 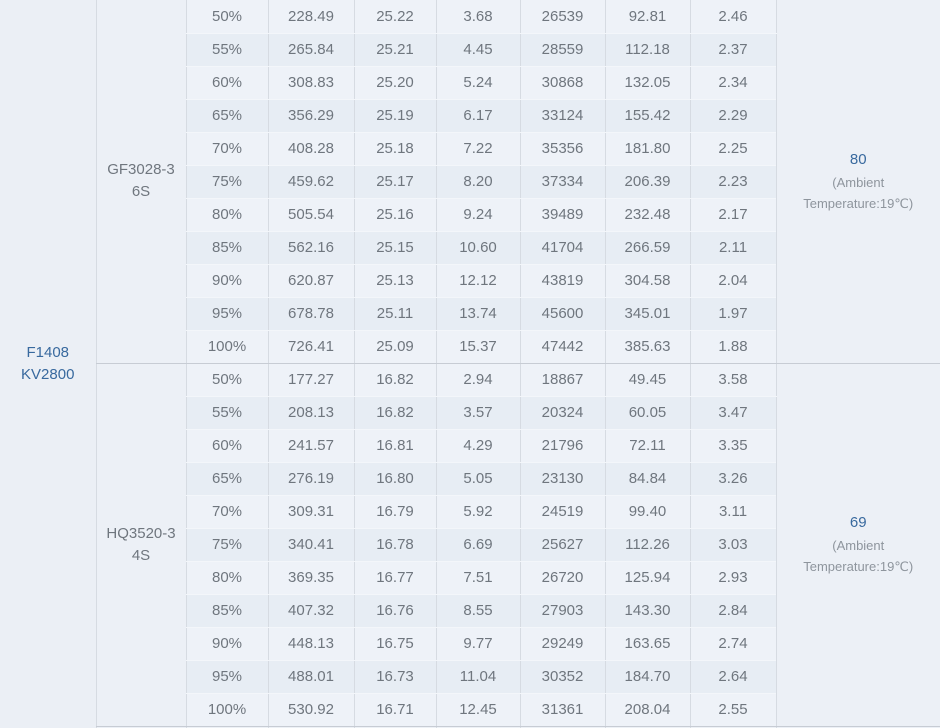 I want to click on cell-power: 232.48, so click(x=647, y=215).